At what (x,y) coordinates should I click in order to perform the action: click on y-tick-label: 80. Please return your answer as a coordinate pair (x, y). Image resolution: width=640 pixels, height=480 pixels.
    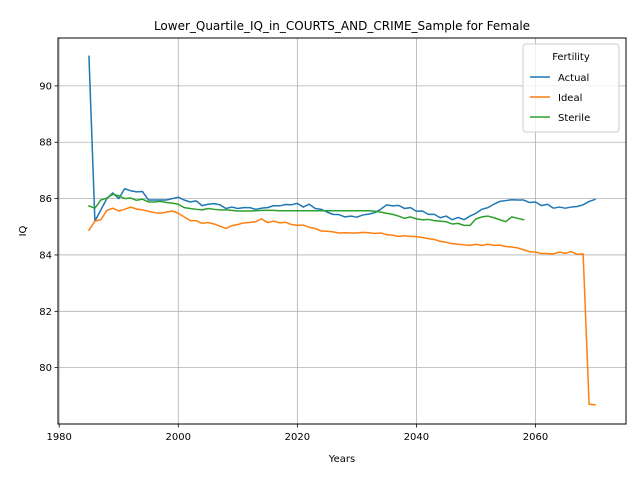
    Looking at the image, I should click on (45, 368).